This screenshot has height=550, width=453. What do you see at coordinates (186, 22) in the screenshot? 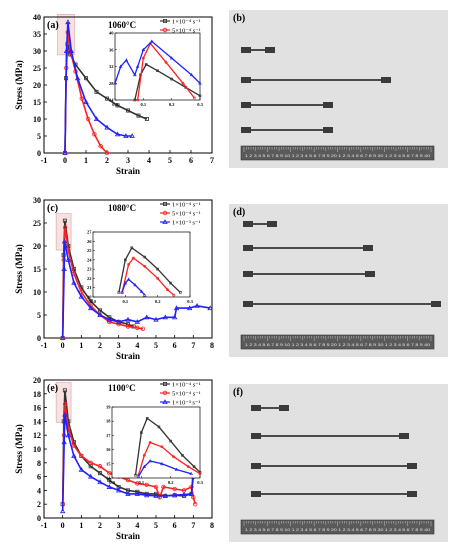
I see `legend-label: 1×10⁻⁴ s⁻¹` at bounding box center [186, 22].